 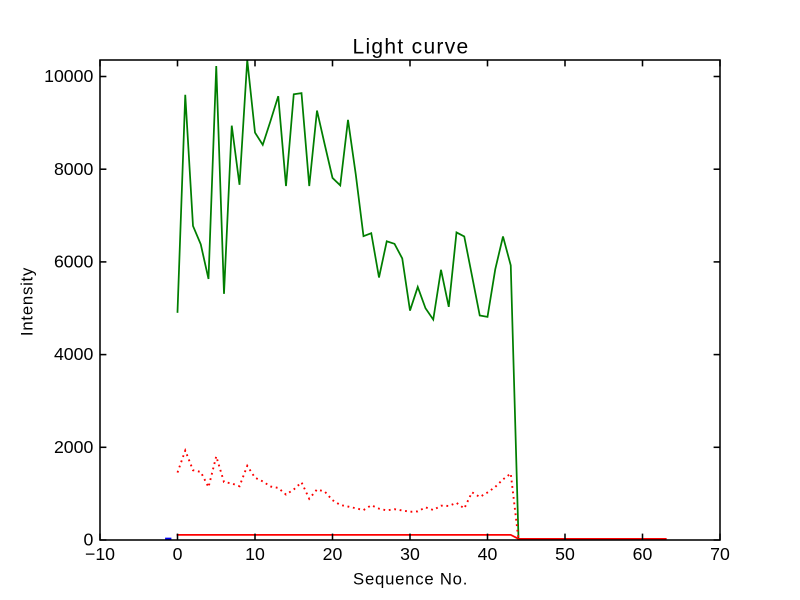 What do you see at coordinates (74, 447) in the screenshot?
I see `svg-text: 2000` at bounding box center [74, 447].